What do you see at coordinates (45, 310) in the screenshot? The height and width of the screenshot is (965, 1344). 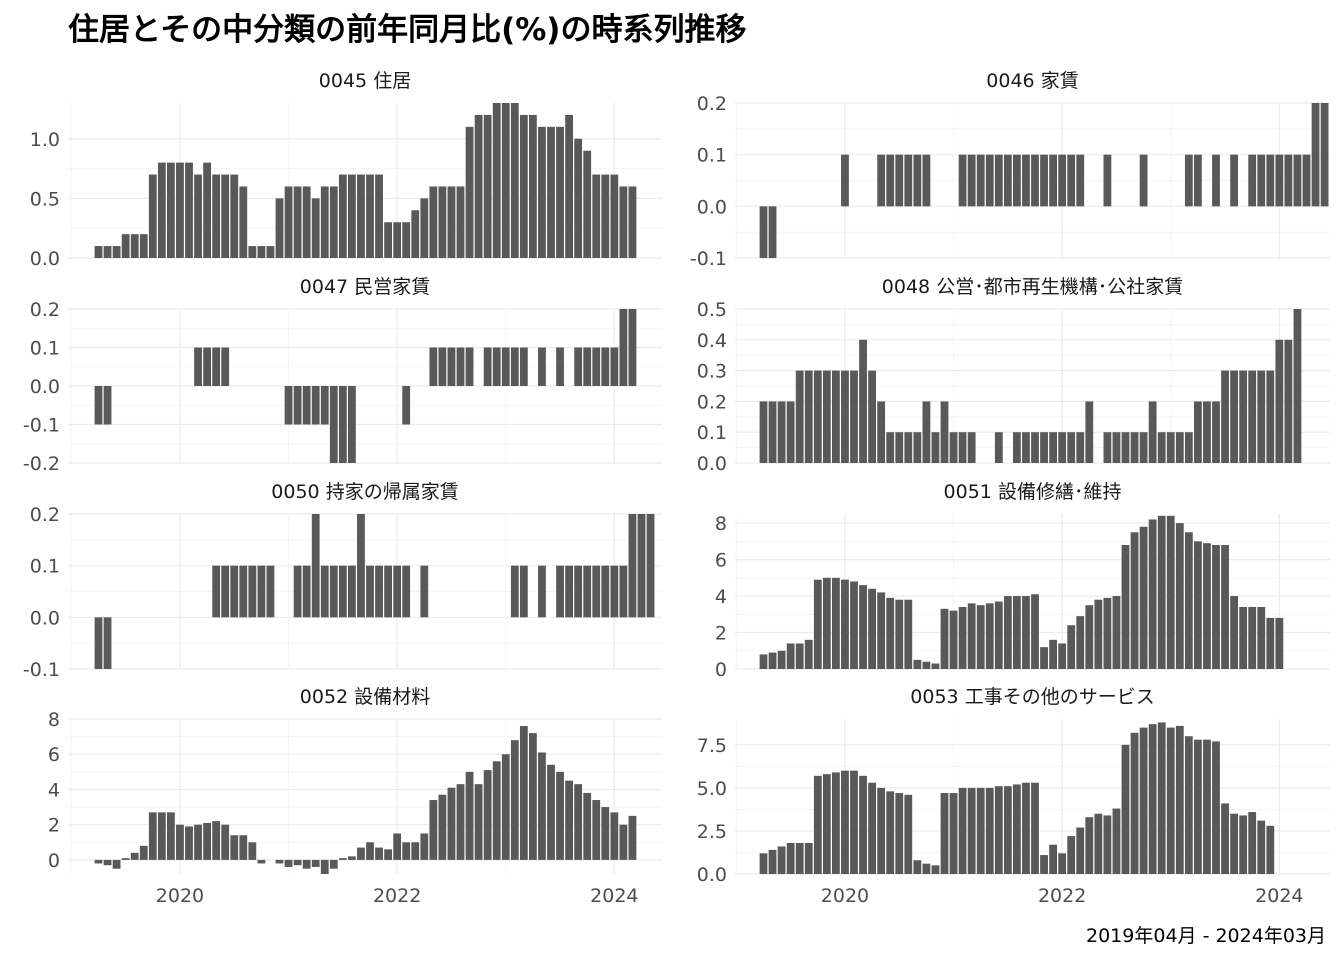 I see `y-tick-label: 0.2` at bounding box center [45, 310].